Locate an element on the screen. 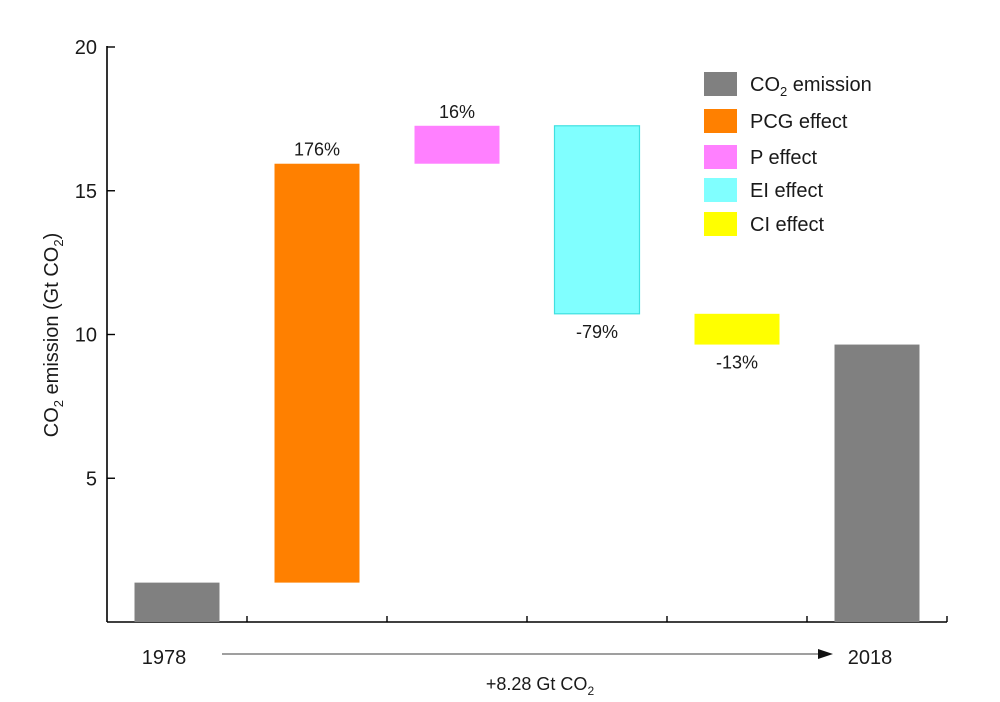 The width and height of the screenshot is (1000, 702). bar-data-label: -13% is located at coordinates (737, 363).